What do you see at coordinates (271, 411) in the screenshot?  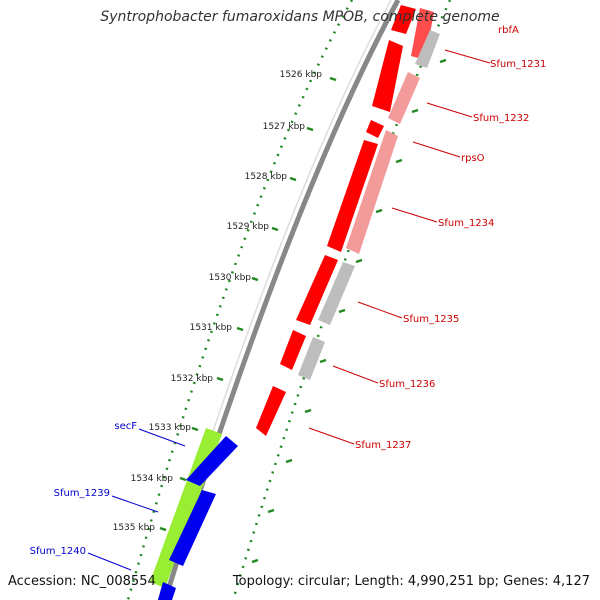 I see `gene-sfum-1237-arrow` at bounding box center [271, 411].